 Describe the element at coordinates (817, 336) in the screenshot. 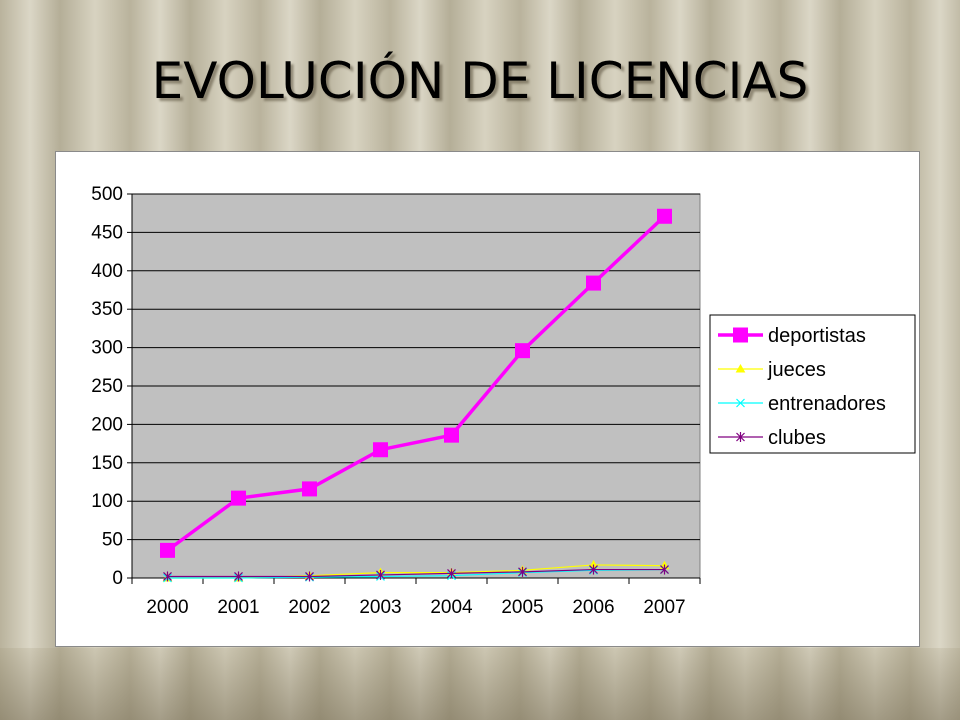

I see `legend-label-deportistas: deportistas` at that location.